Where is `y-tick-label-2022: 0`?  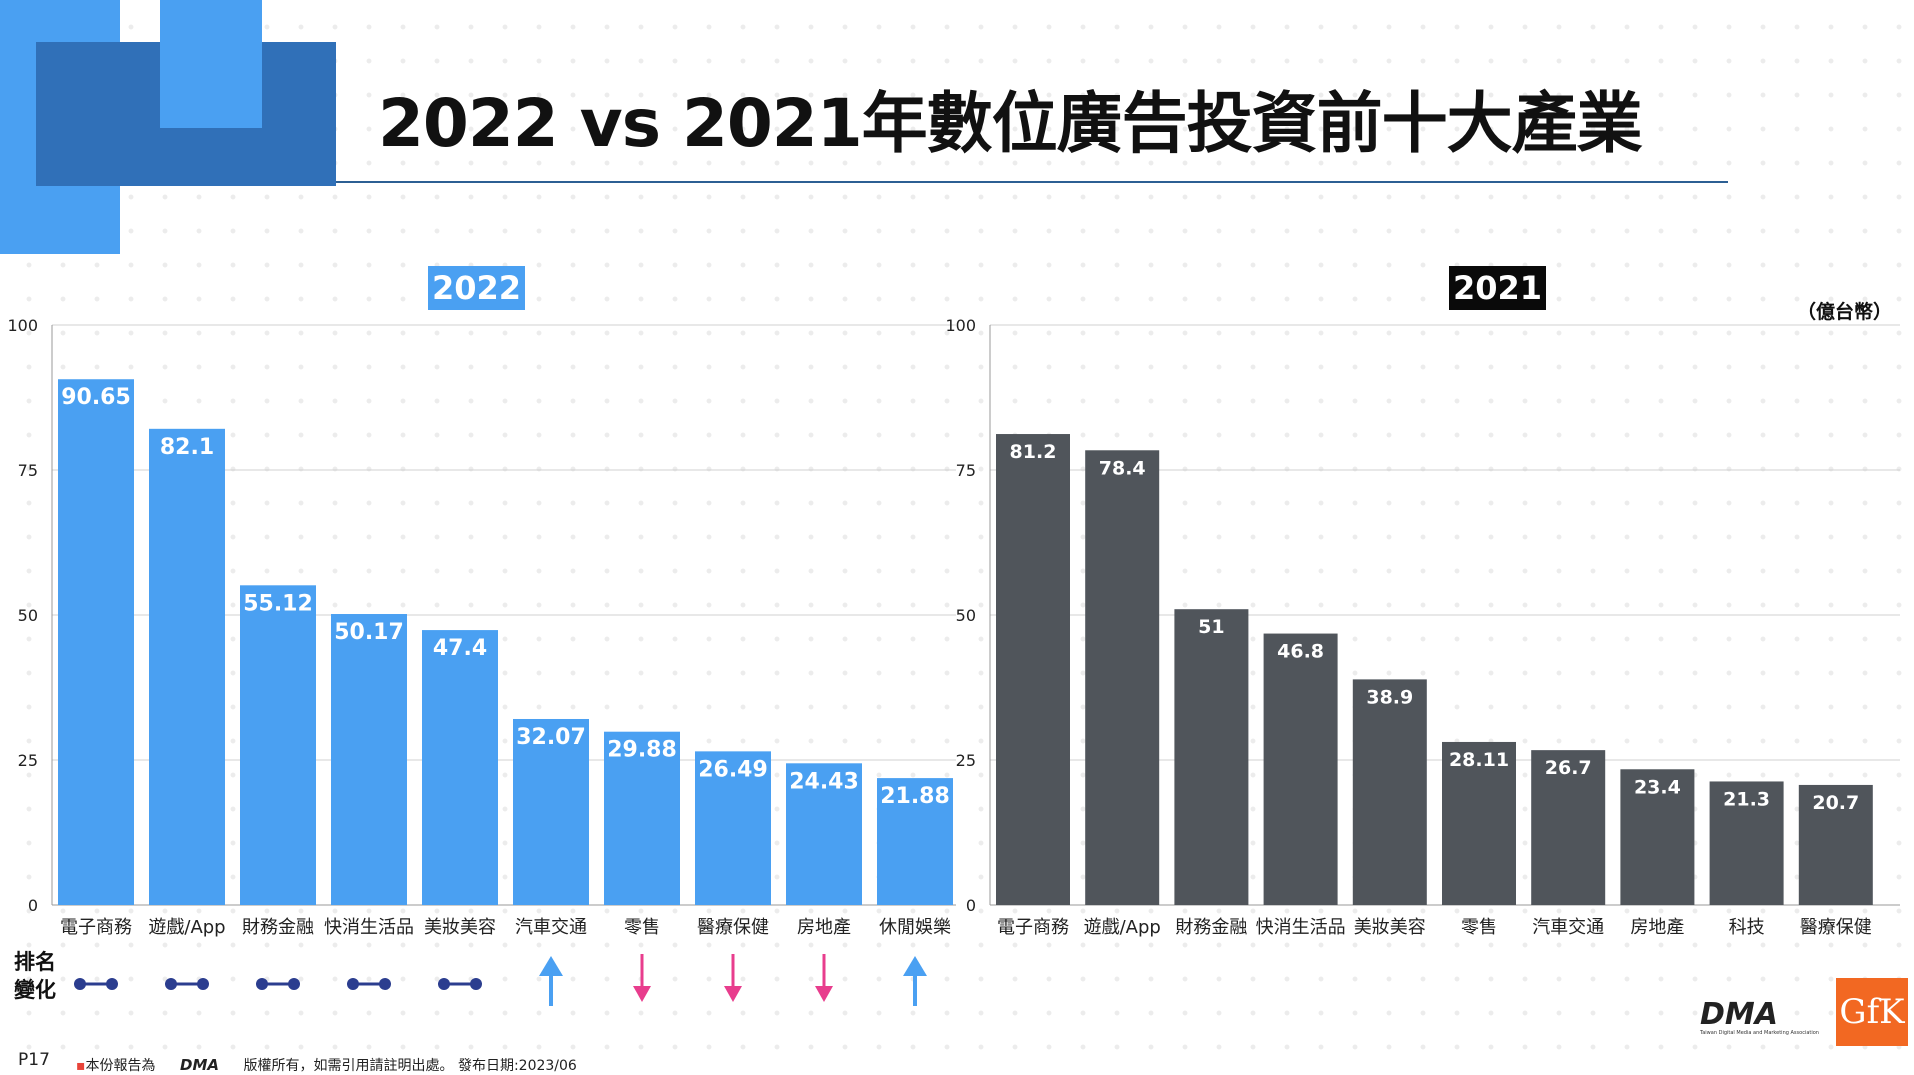
y-tick-label-2022: 0 is located at coordinates (33, 905).